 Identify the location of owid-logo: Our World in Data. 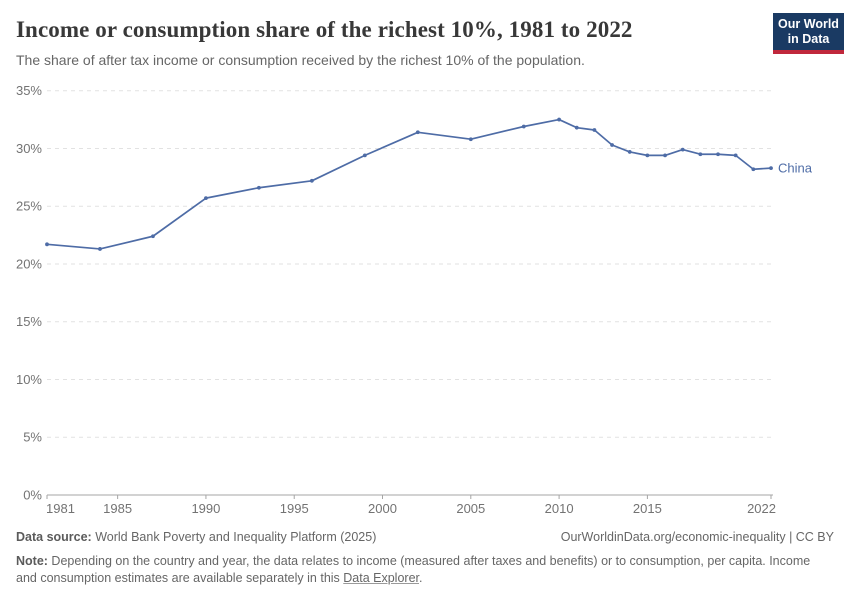
(808, 33).